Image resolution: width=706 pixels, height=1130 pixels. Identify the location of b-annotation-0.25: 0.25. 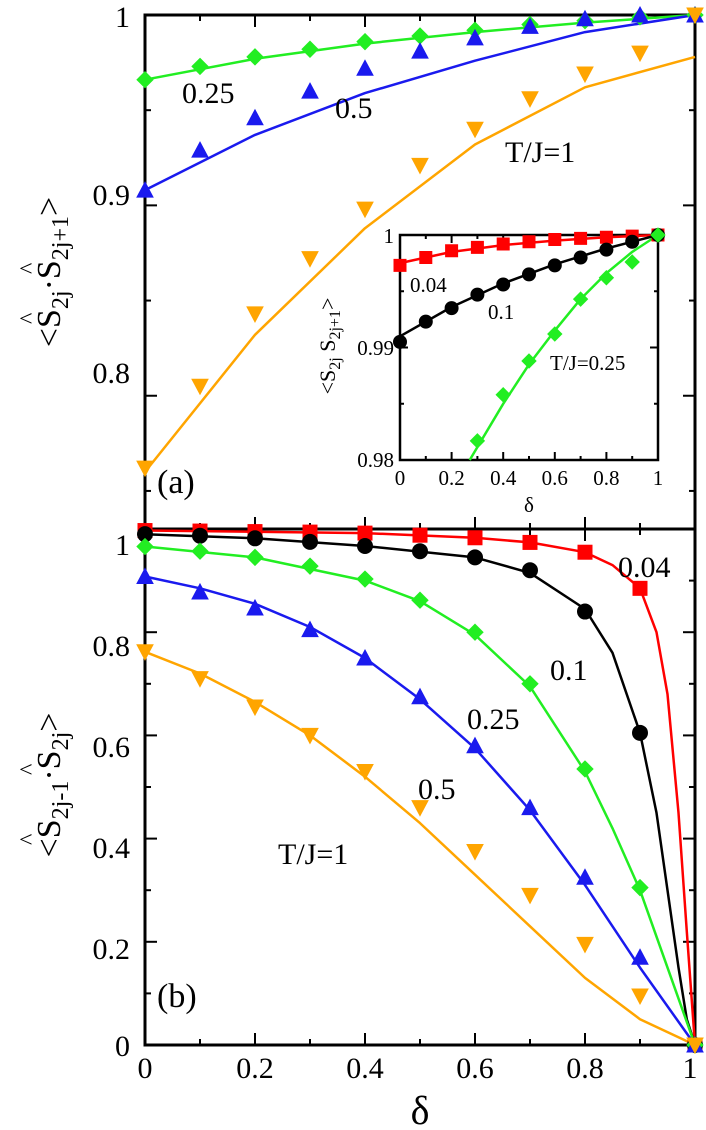
(493, 719).